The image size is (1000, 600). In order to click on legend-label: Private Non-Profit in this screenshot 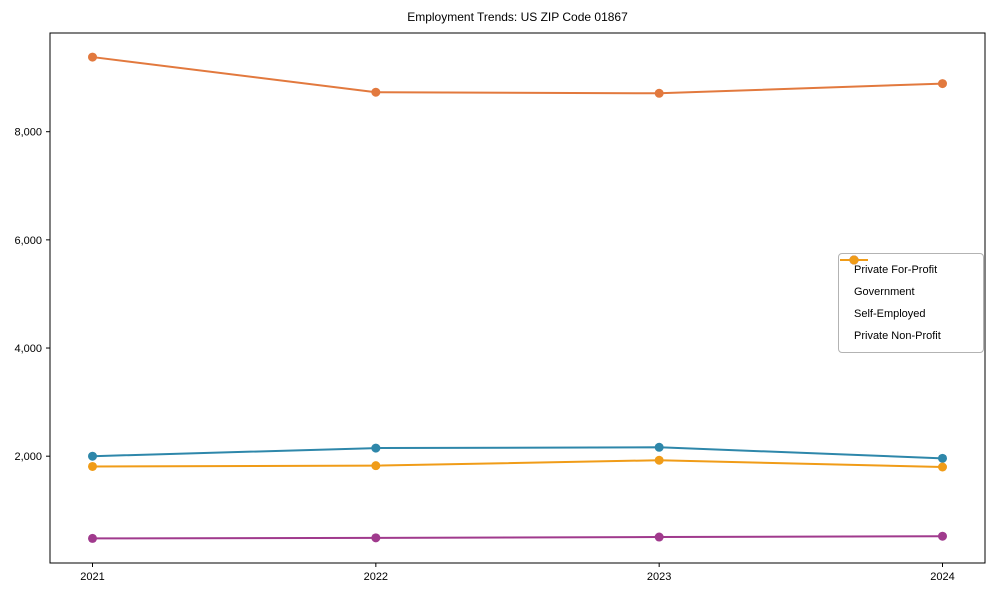, I will do `click(897, 336)`.